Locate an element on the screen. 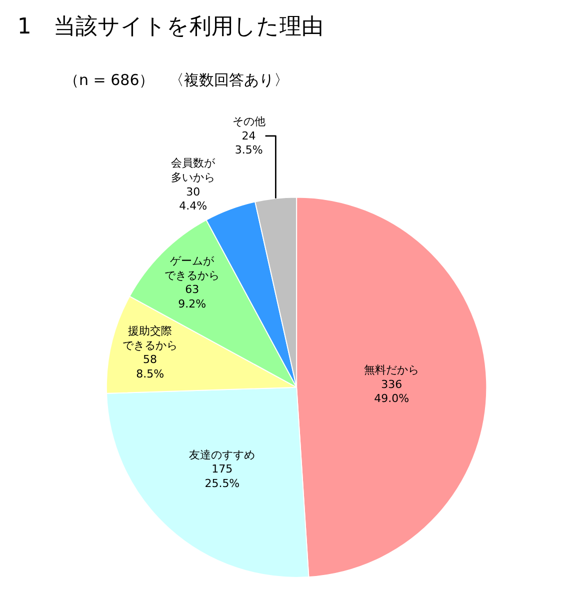  slice-label: ゲームができるから is located at coordinates (192, 268).